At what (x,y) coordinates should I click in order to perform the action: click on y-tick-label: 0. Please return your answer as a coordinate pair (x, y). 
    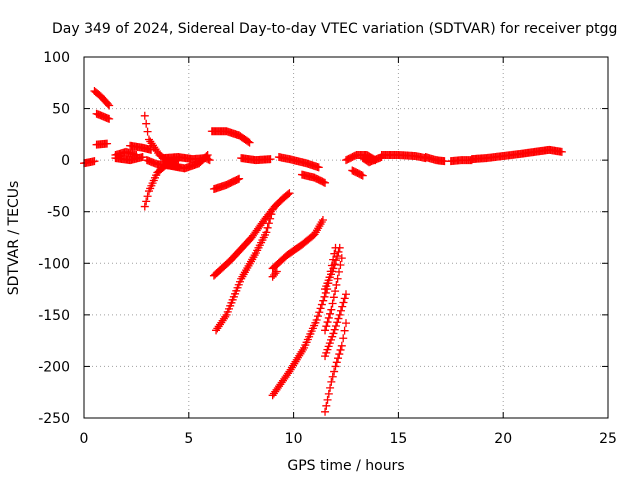
    Looking at the image, I should click on (65, 161).